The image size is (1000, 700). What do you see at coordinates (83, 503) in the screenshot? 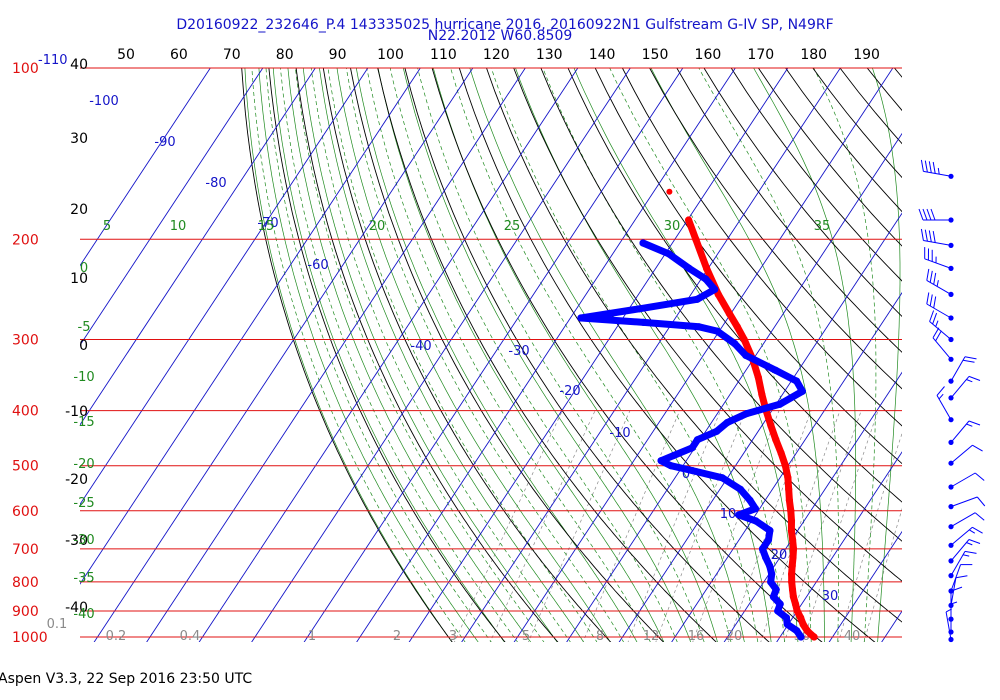
I see `moist-adiabat-label: -25` at bounding box center [83, 503].